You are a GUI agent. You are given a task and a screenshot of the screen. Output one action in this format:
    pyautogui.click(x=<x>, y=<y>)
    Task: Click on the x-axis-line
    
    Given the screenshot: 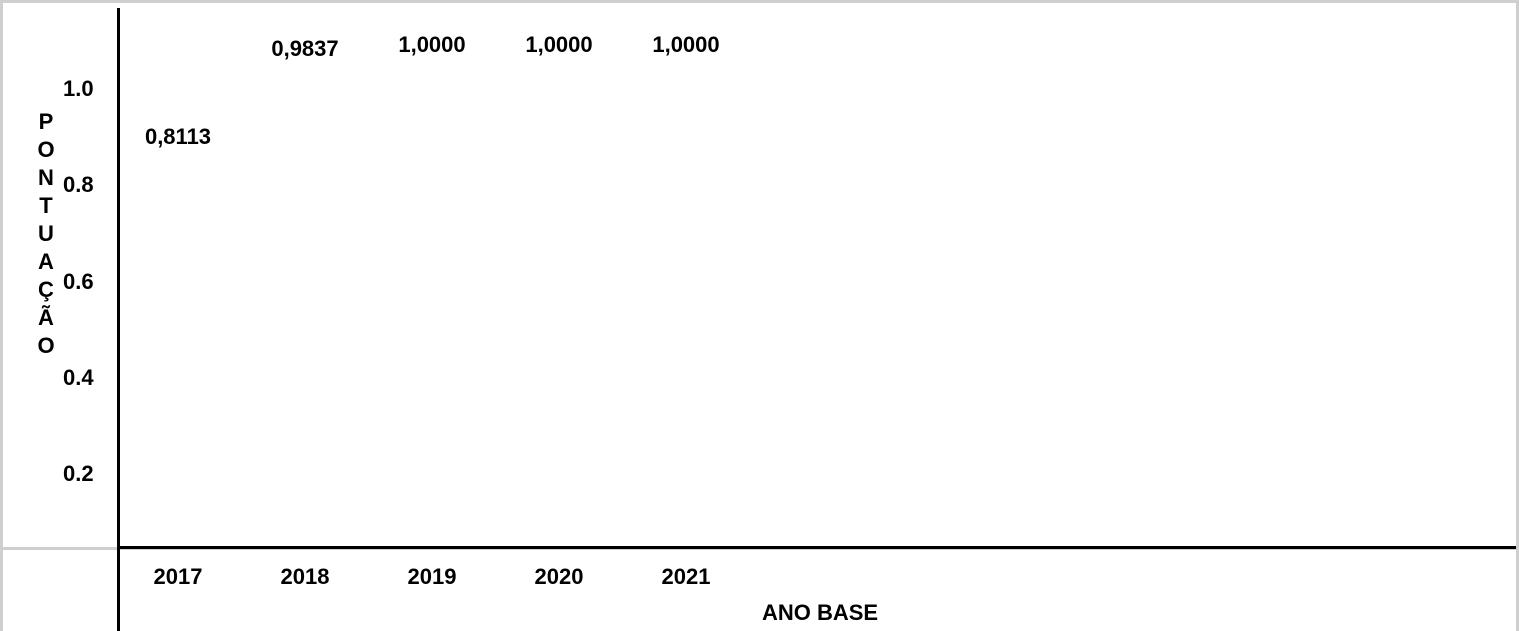 What is the action you would take?
    pyautogui.click(x=816, y=547)
    